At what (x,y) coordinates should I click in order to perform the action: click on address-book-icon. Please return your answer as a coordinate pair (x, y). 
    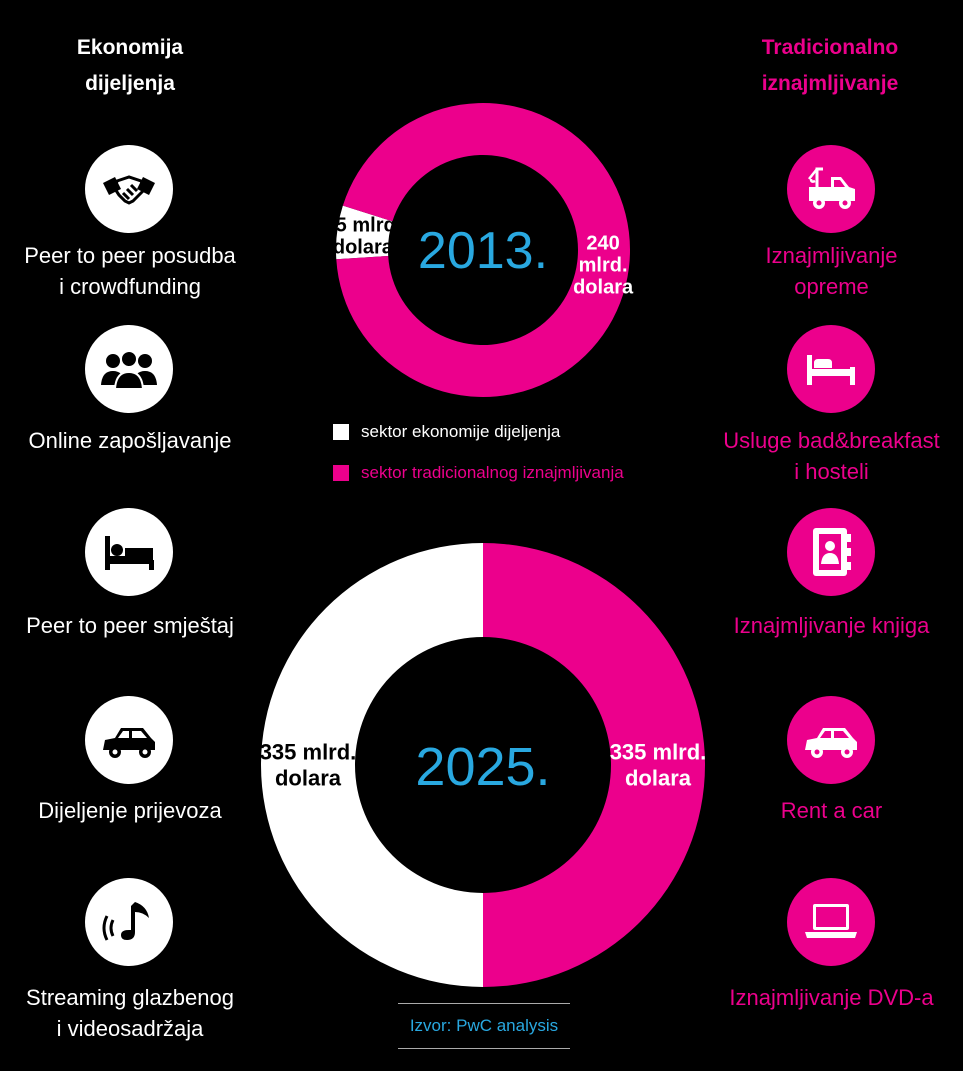
    Looking at the image, I should click on (831, 552).